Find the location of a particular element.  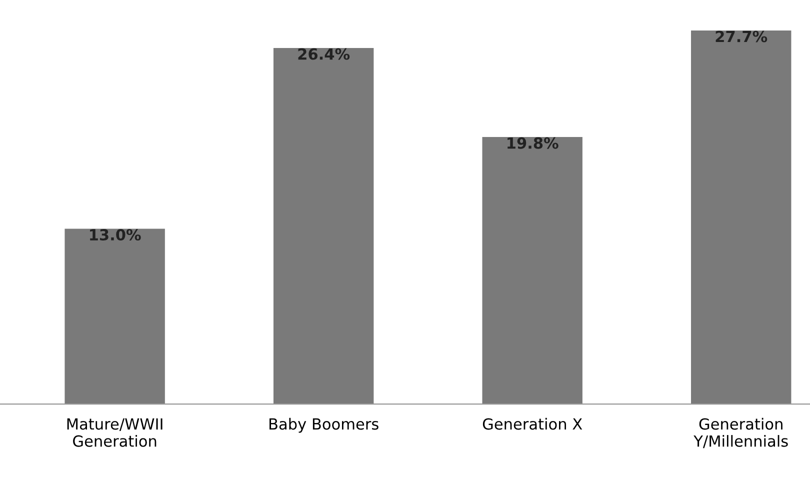

x-tick-label: Generation X is located at coordinates (532, 424).